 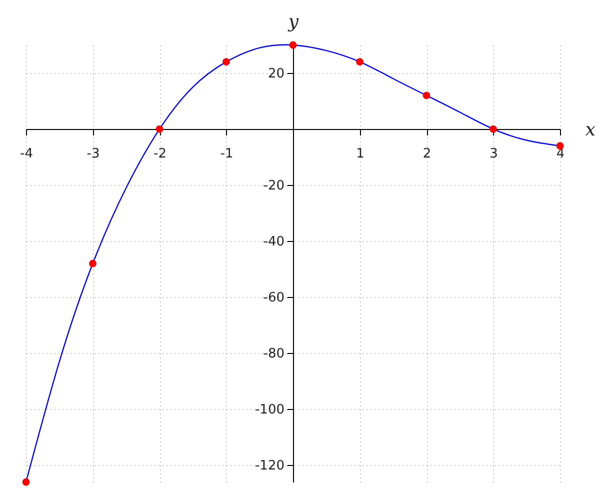 I want to click on y-tick-label: -80, so click(x=273, y=354).